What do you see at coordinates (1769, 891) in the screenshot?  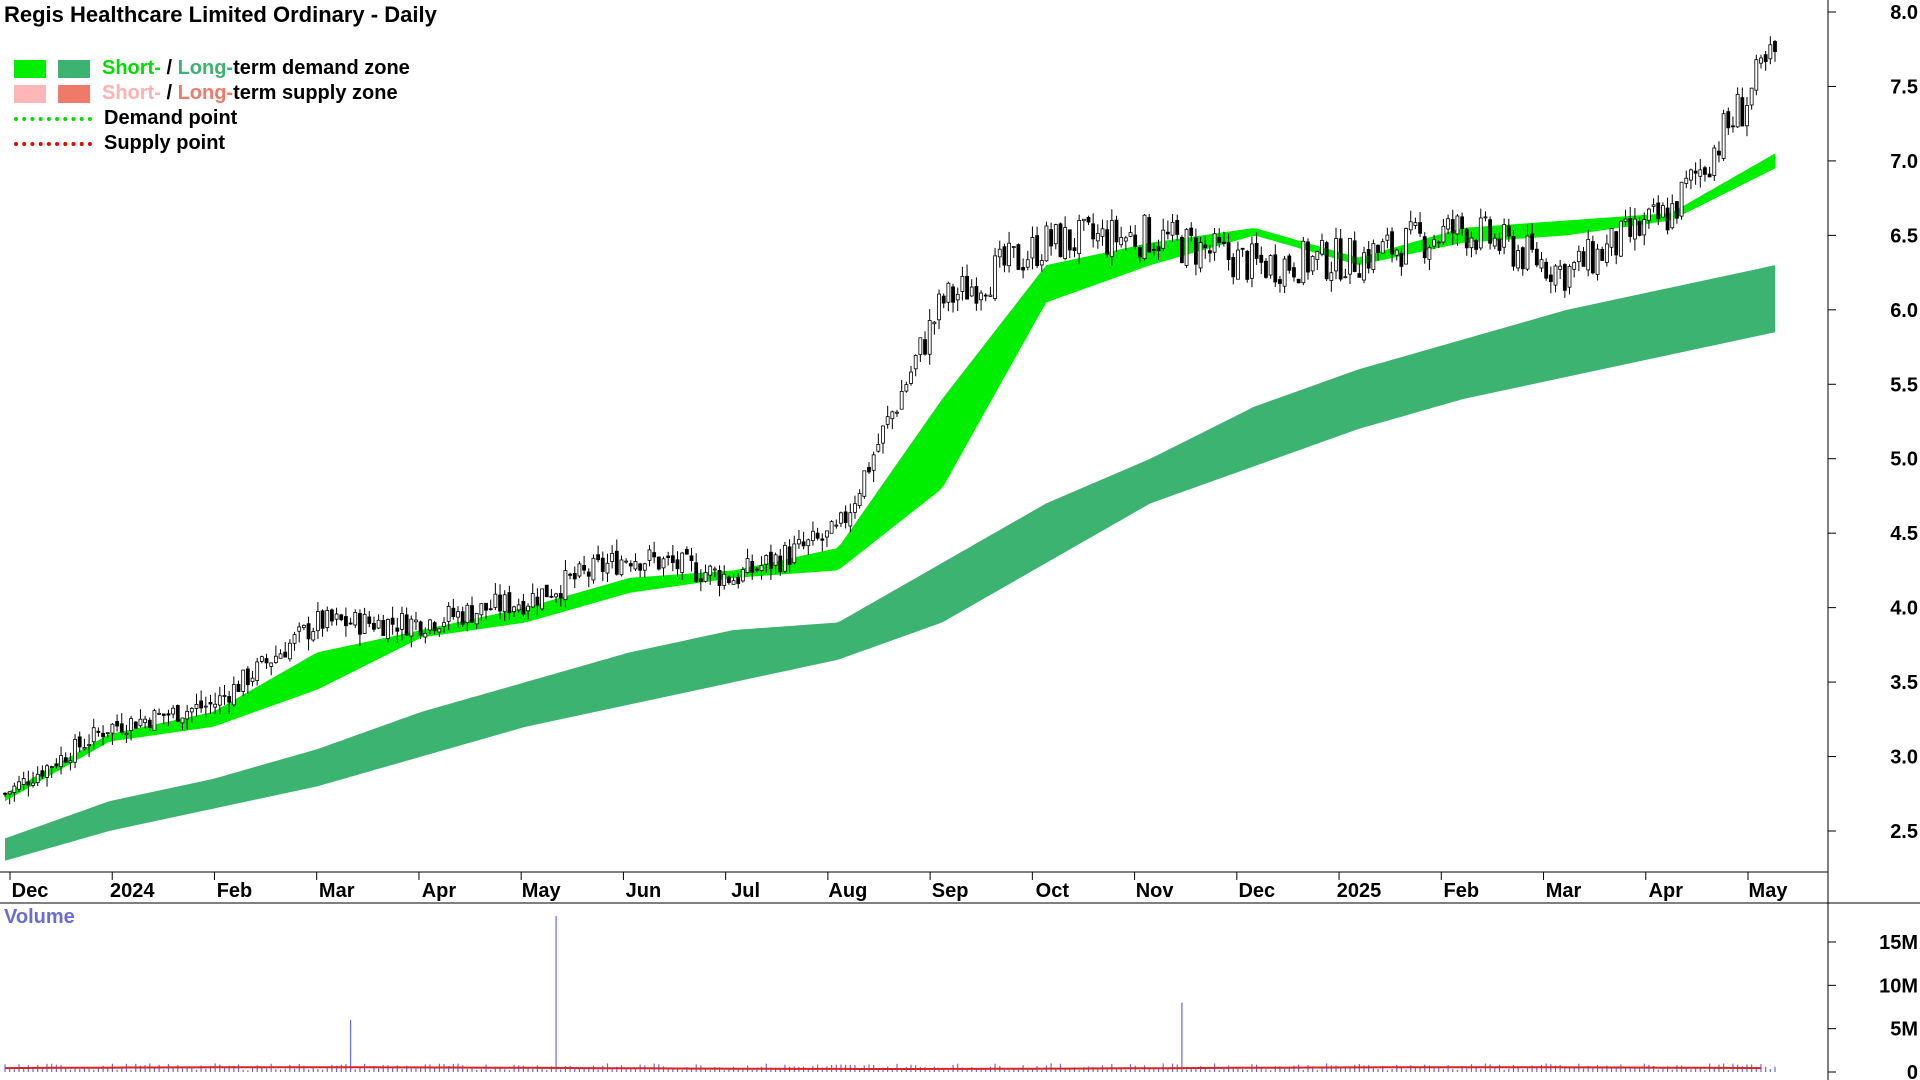 I see `date-tick-label: May` at bounding box center [1769, 891].